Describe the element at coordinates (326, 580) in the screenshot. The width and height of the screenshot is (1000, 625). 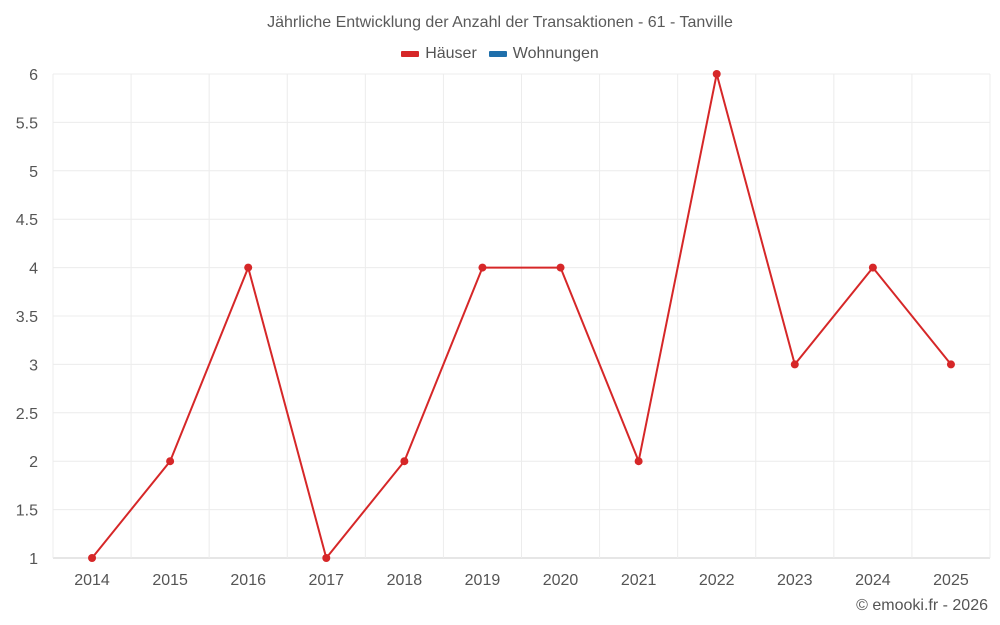
I see `x-tick-label: 2017` at that location.